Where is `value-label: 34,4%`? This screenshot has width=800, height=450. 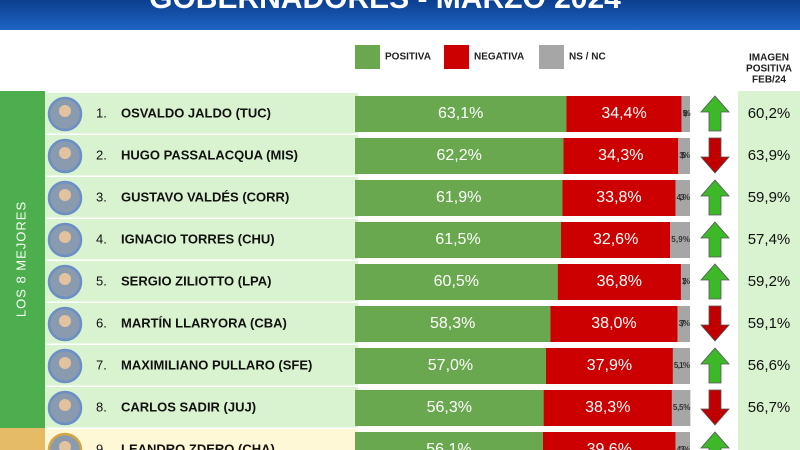
value-label: 34,4% is located at coordinates (623, 113).